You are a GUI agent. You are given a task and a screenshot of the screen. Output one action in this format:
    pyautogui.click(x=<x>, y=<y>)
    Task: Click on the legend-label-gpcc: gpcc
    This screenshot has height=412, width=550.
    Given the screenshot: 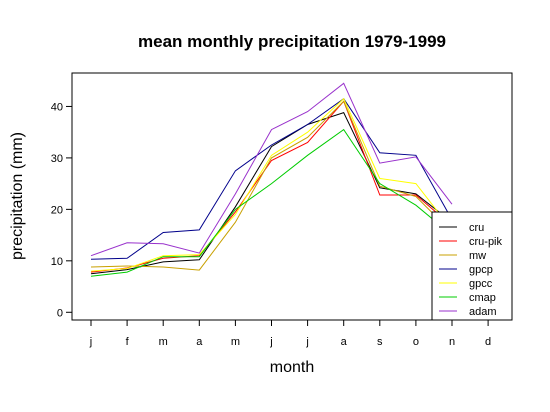 What is the action you would take?
    pyautogui.click(x=481, y=284)
    